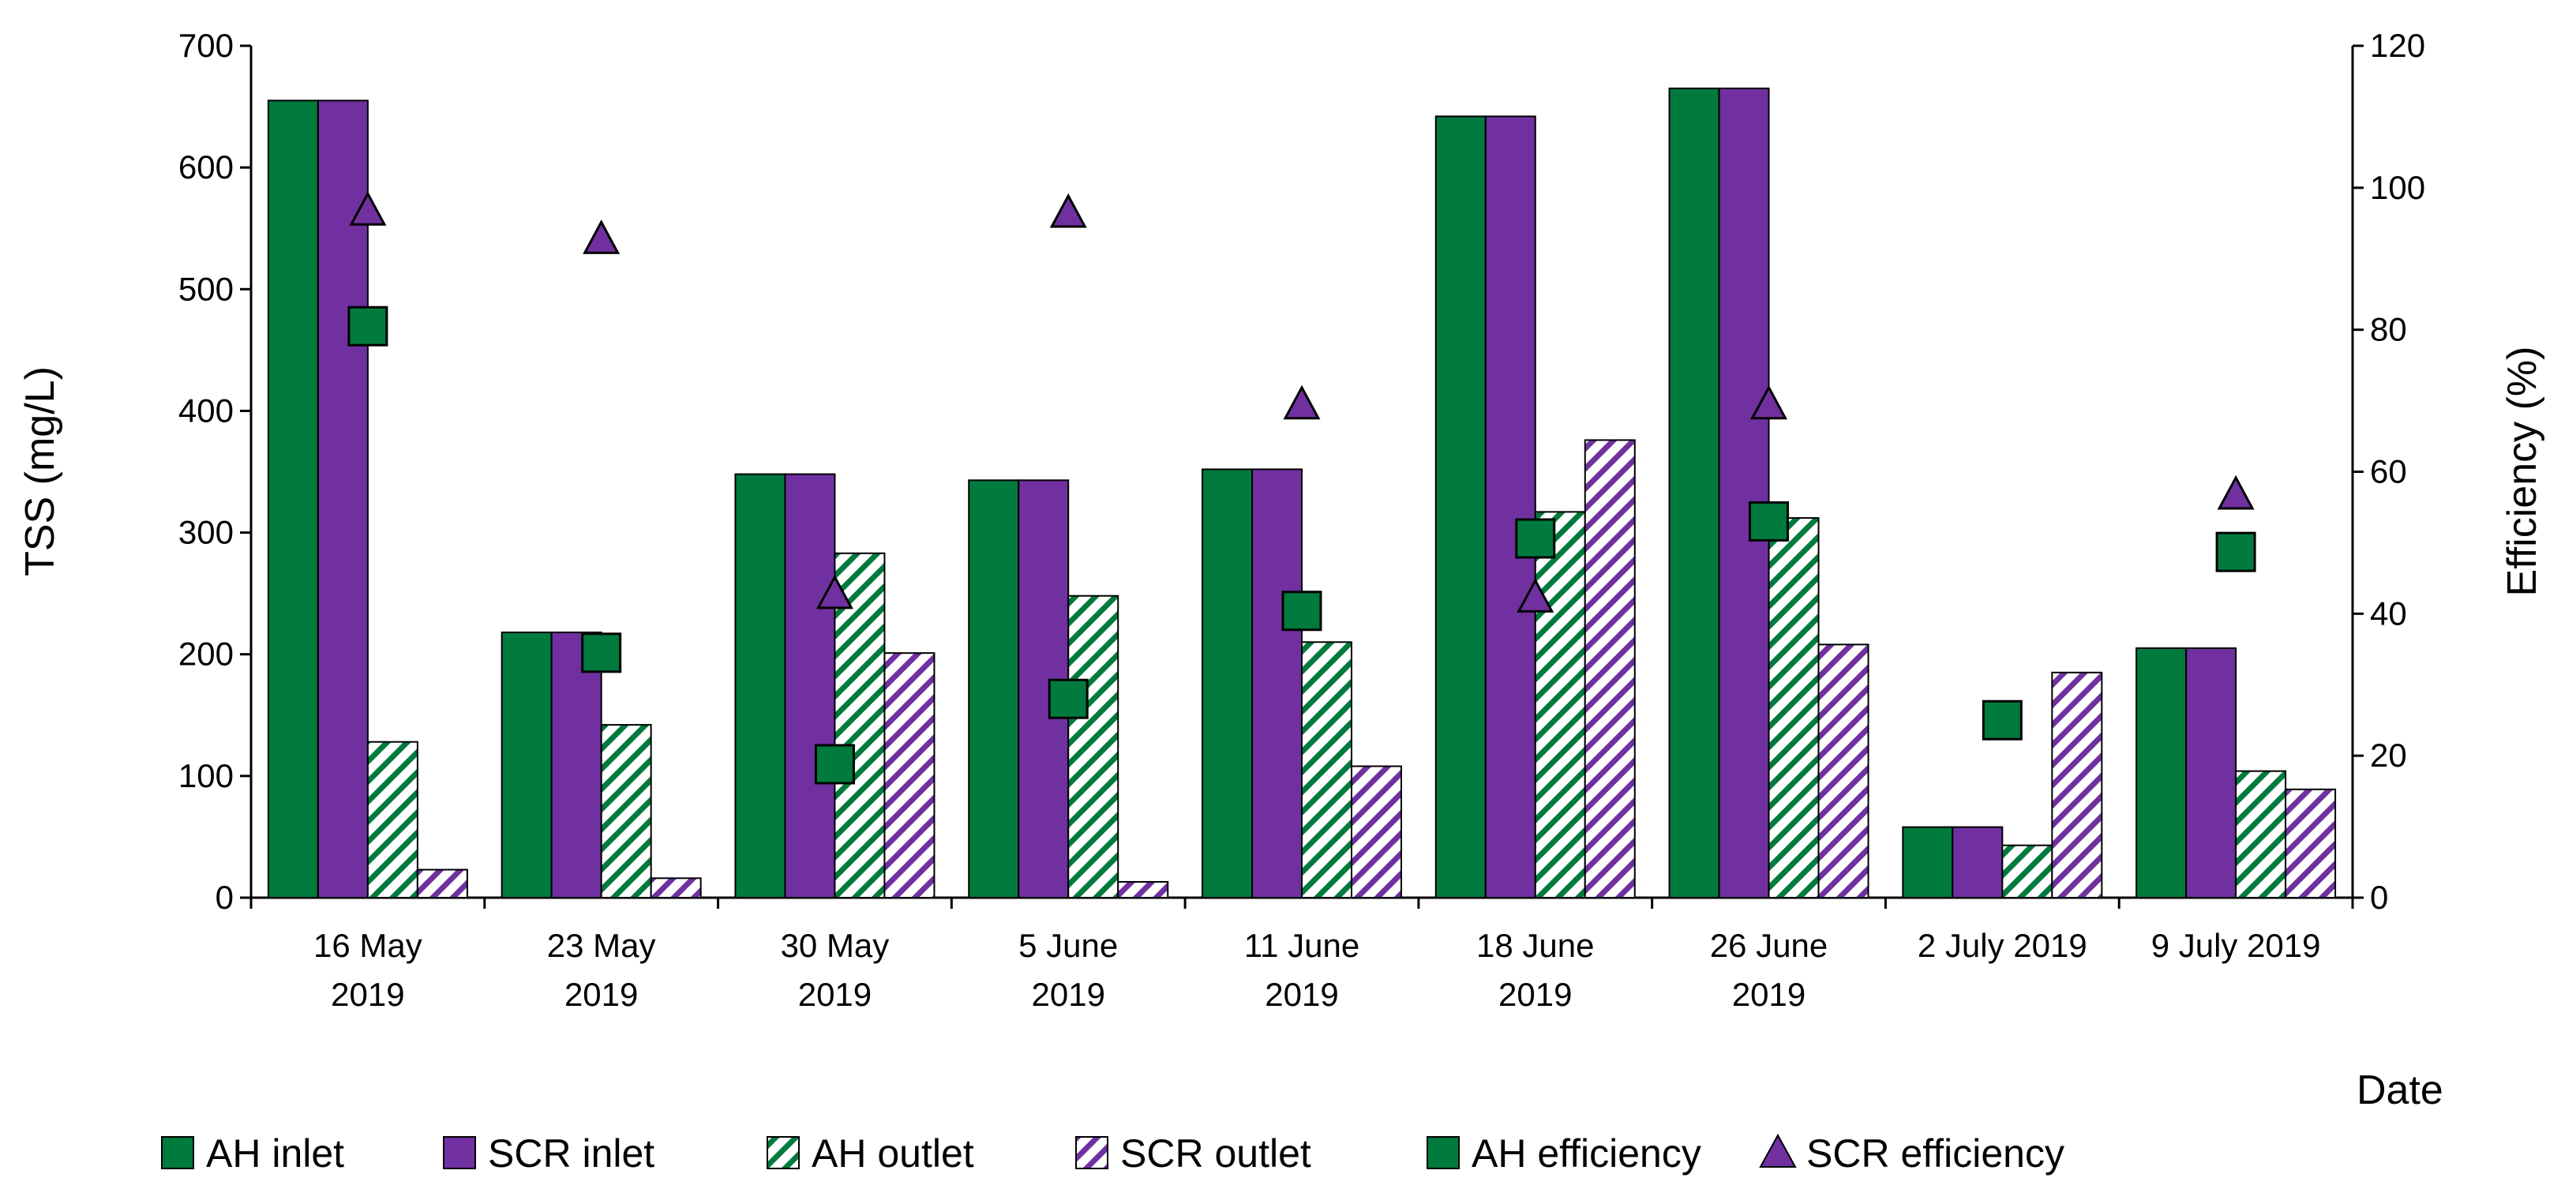 The height and width of the screenshot is (1189, 2576). Describe the element at coordinates (2388, 329) in the screenshot. I see `right-tick-label: 80` at that location.